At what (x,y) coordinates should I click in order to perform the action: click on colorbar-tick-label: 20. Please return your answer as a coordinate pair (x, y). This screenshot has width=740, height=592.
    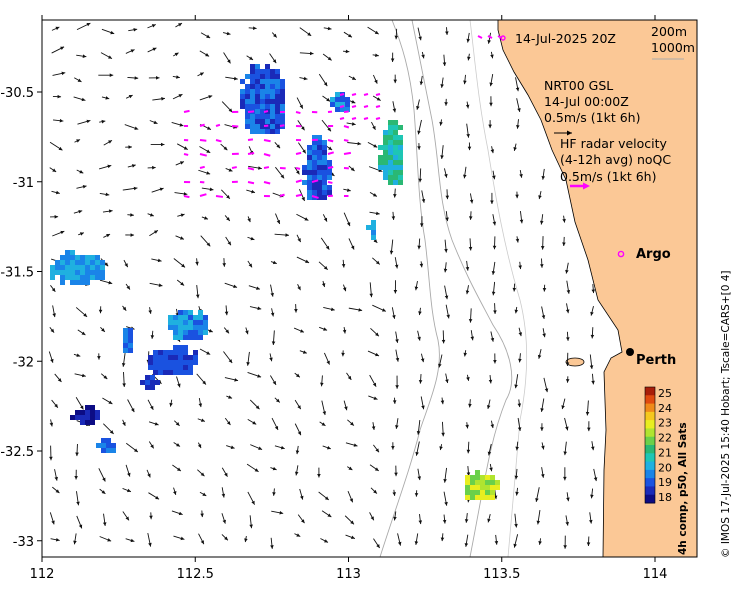
    Looking at the image, I should click on (665, 467).